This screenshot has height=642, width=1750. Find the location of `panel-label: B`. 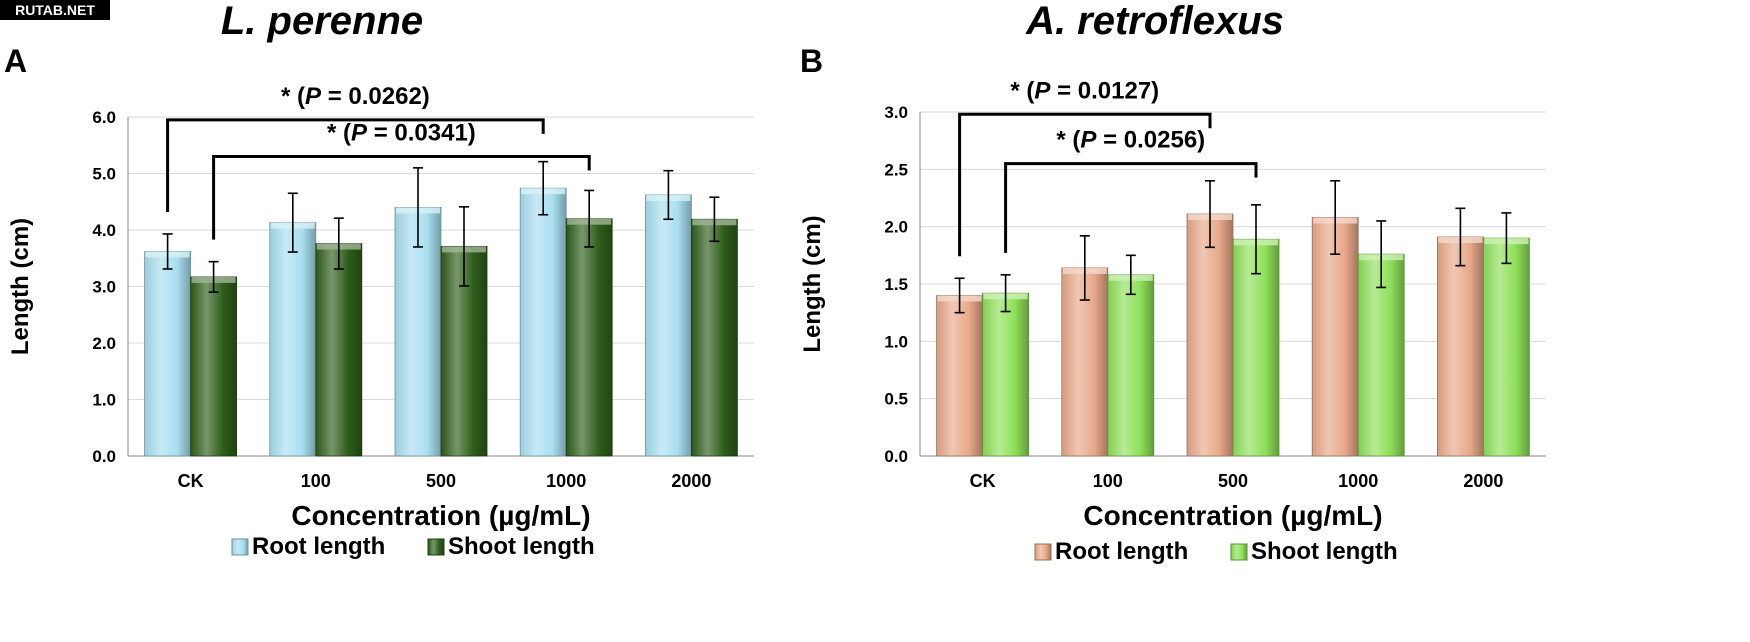

panel-label: B is located at coordinates (811, 61).